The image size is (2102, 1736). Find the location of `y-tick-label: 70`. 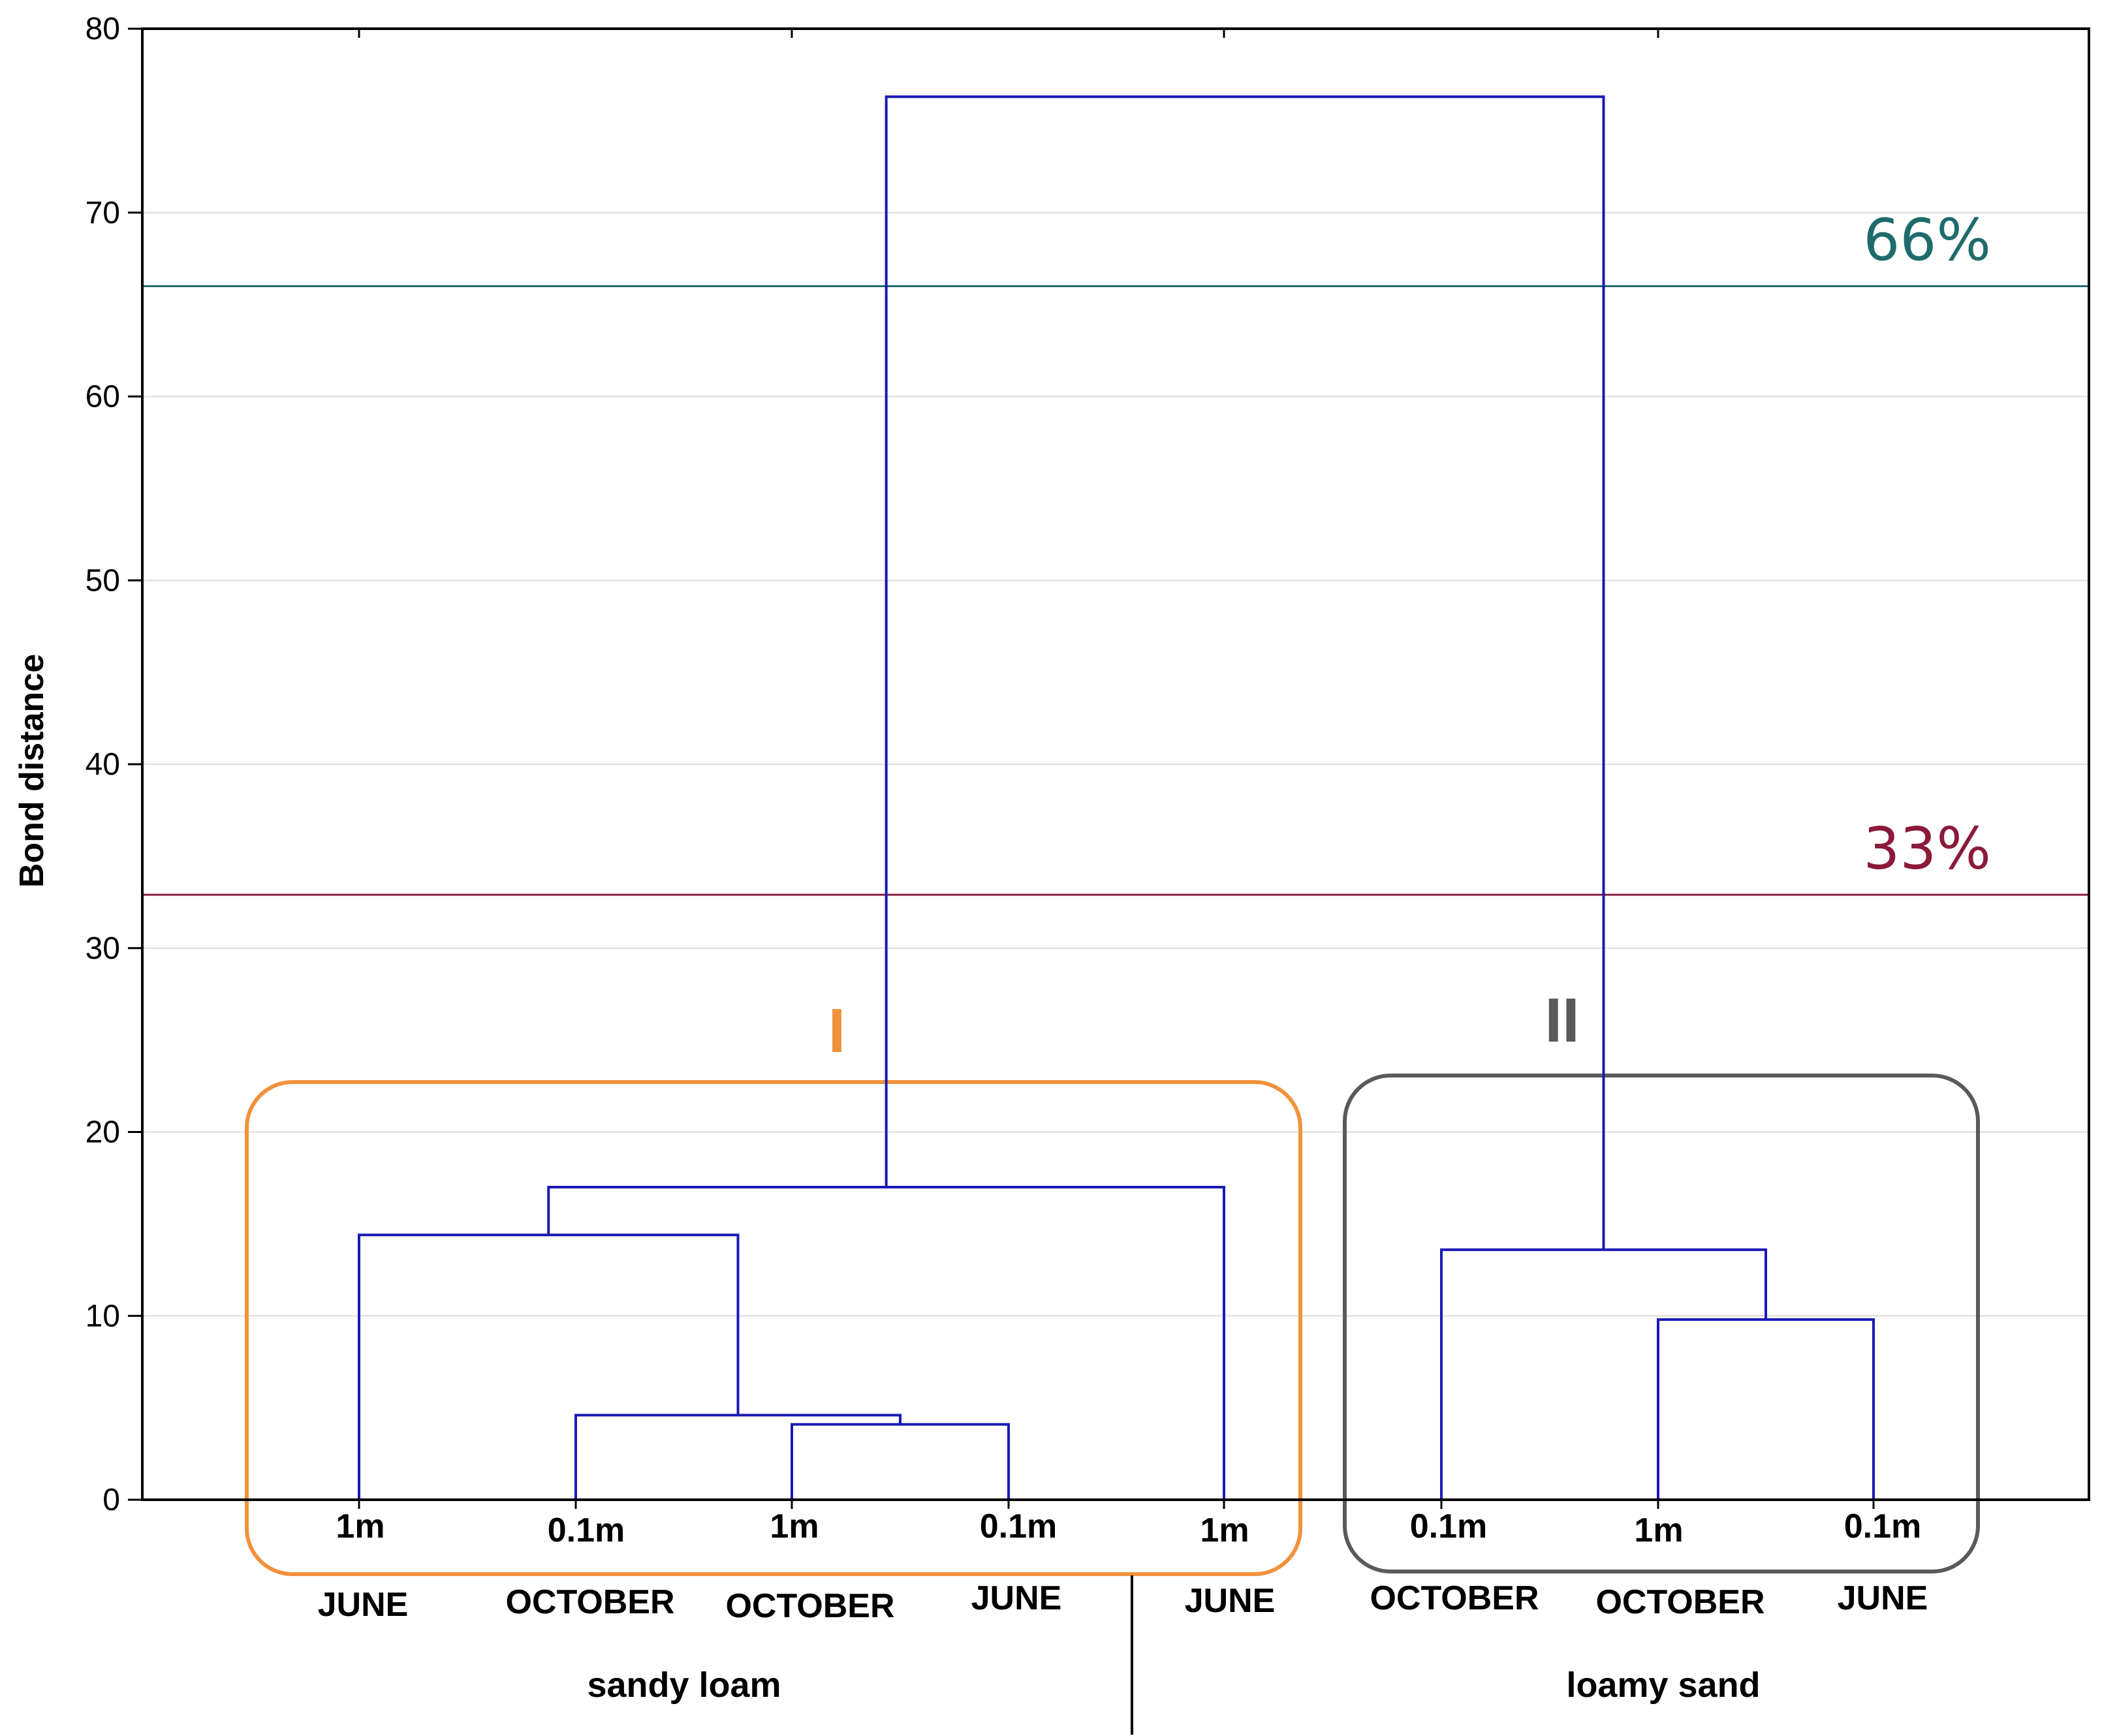

y-tick-label: 70 is located at coordinates (103, 213).